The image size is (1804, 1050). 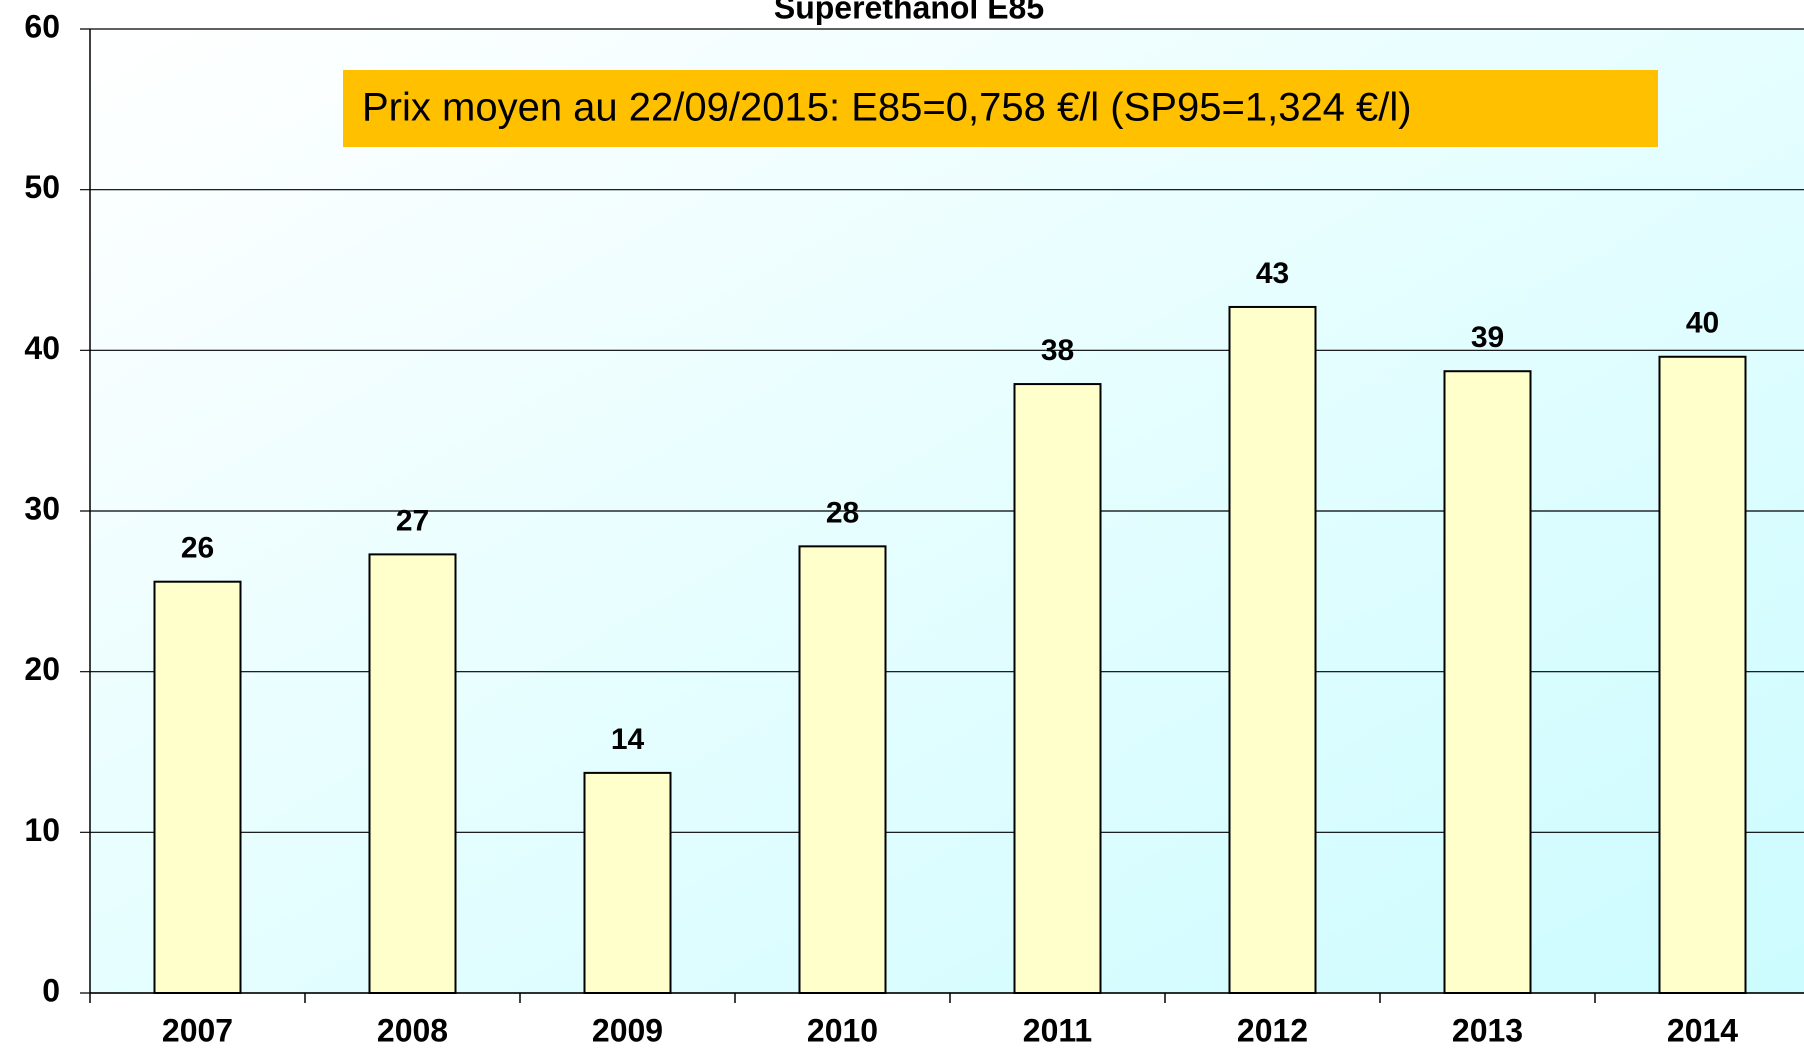 I want to click on y-tick-label: 30, so click(x=42, y=508).